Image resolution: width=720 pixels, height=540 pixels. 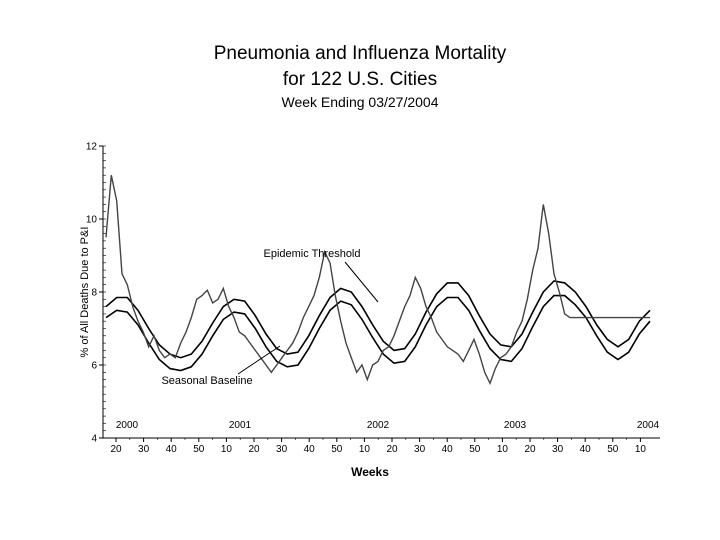 What do you see at coordinates (378, 446) in the screenshot?
I see `x-ticks: 20 30 40 50 10 20 30 40 50 10 20 30 40 50 10 20 30 40 50 10` at bounding box center [378, 446].